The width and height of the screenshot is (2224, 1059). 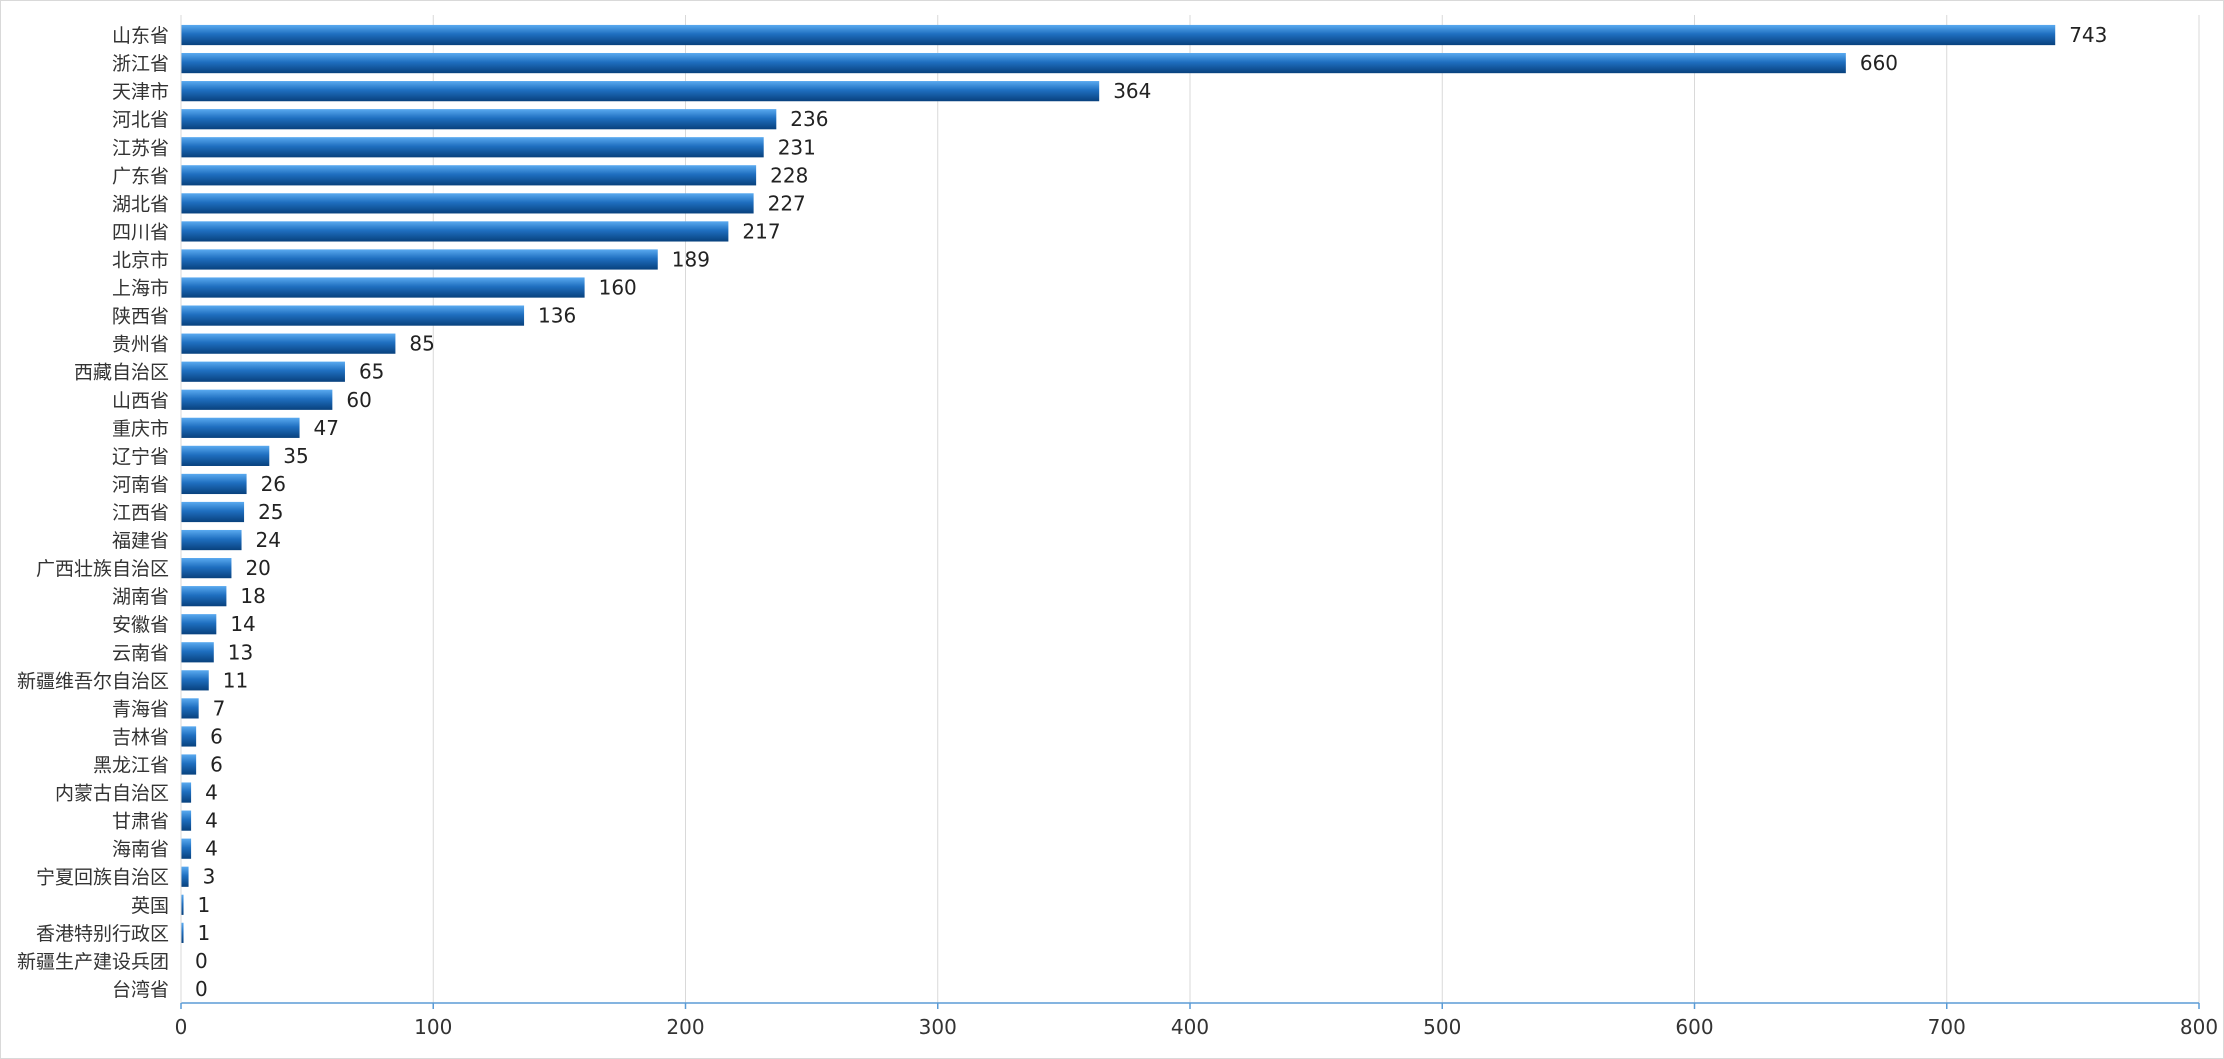 What do you see at coordinates (273, 484) in the screenshot?
I see `value-label-16: 26` at bounding box center [273, 484].